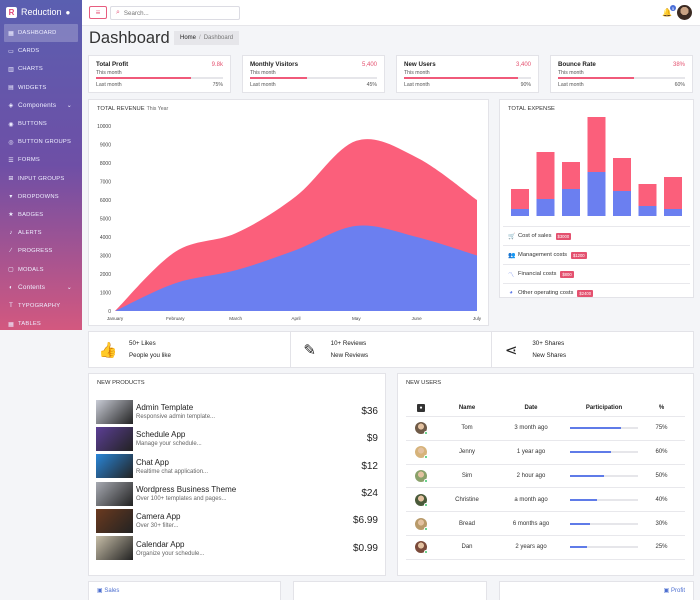  I want to click on table-row: Bread 6 months ago 30%, so click(545, 524).